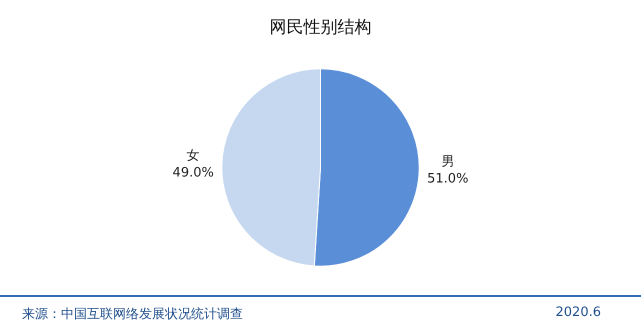 The height and width of the screenshot is (331, 641). What do you see at coordinates (447, 162) in the screenshot?
I see `slice-label: 男` at bounding box center [447, 162].